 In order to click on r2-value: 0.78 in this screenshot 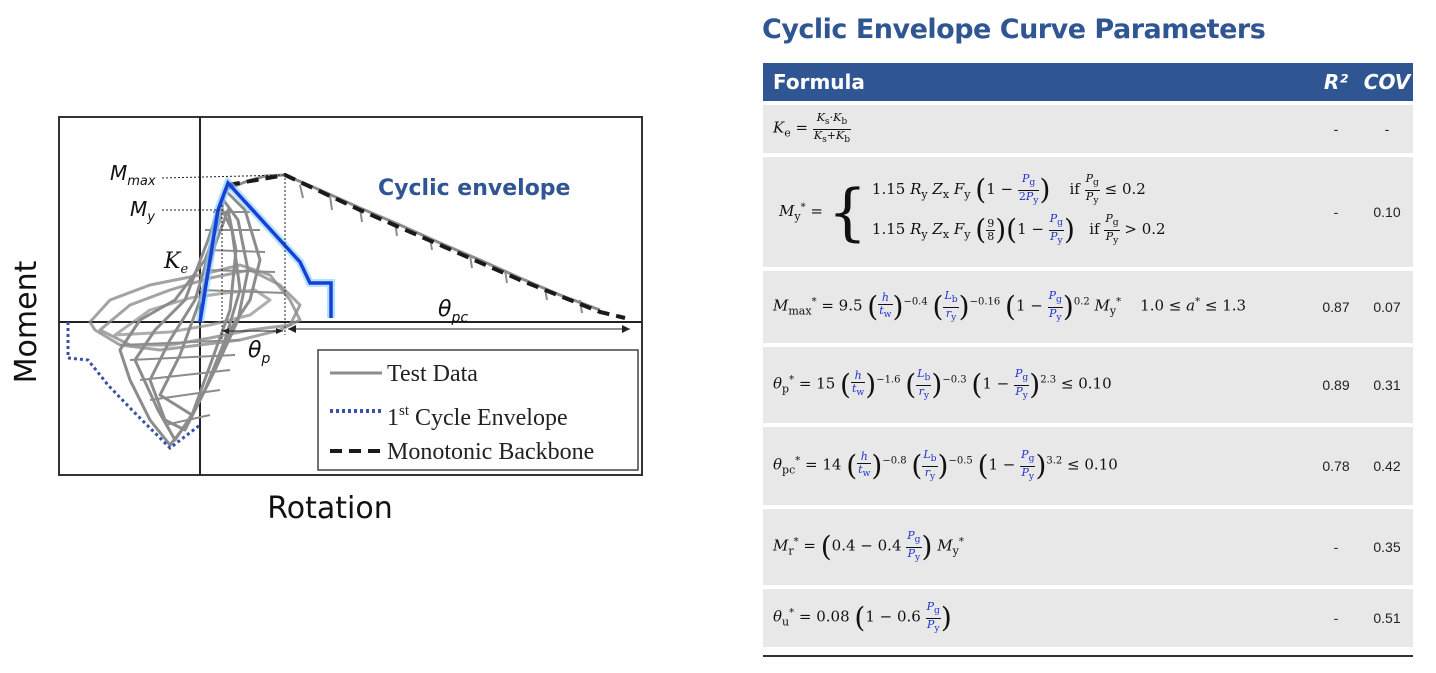, I will do `click(1336, 466)`.